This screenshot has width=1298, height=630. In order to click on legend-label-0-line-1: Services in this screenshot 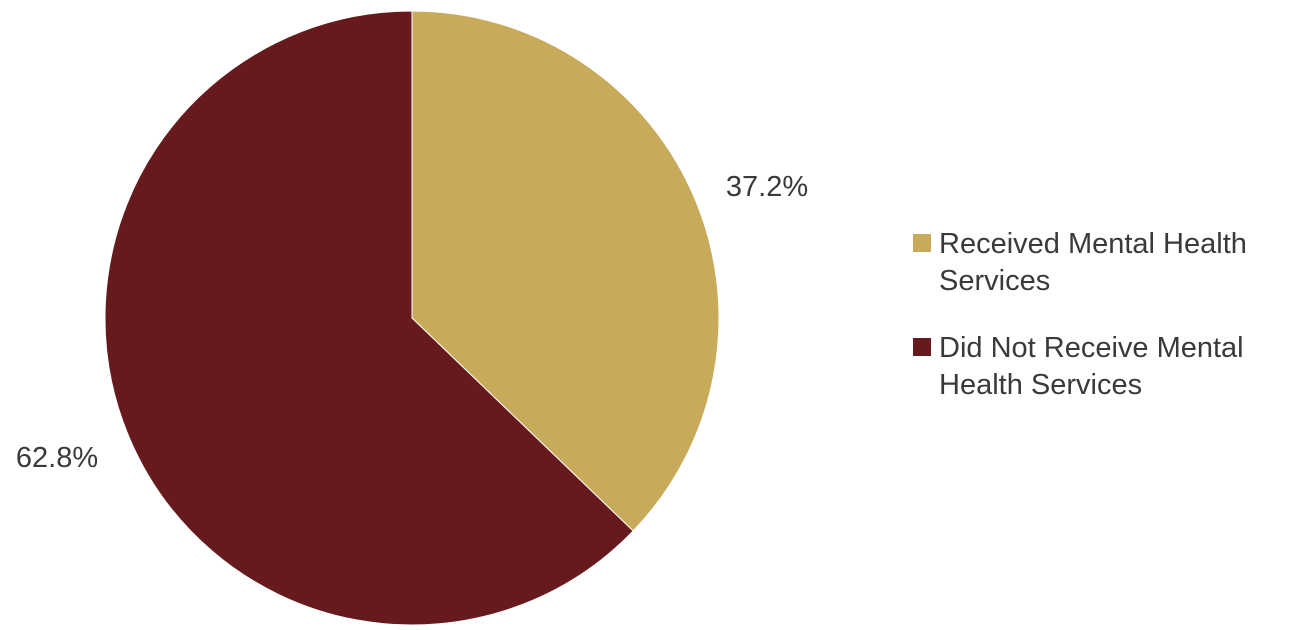, I will do `click(994, 281)`.